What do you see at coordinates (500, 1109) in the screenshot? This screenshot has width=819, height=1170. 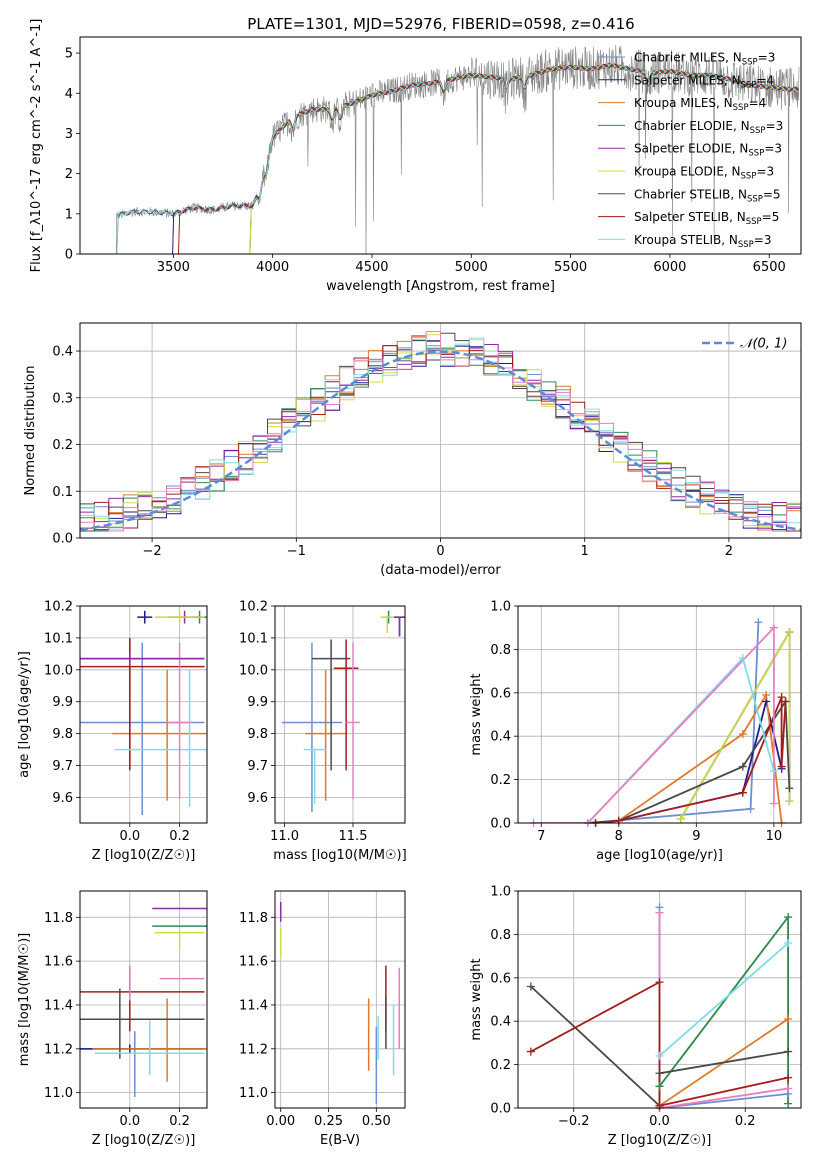 I see `weight_vs_Z-ytick-label: 0.0` at bounding box center [500, 1109].